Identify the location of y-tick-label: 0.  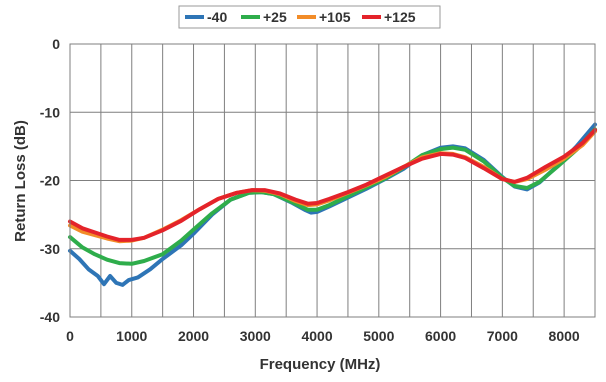
(56, 44).